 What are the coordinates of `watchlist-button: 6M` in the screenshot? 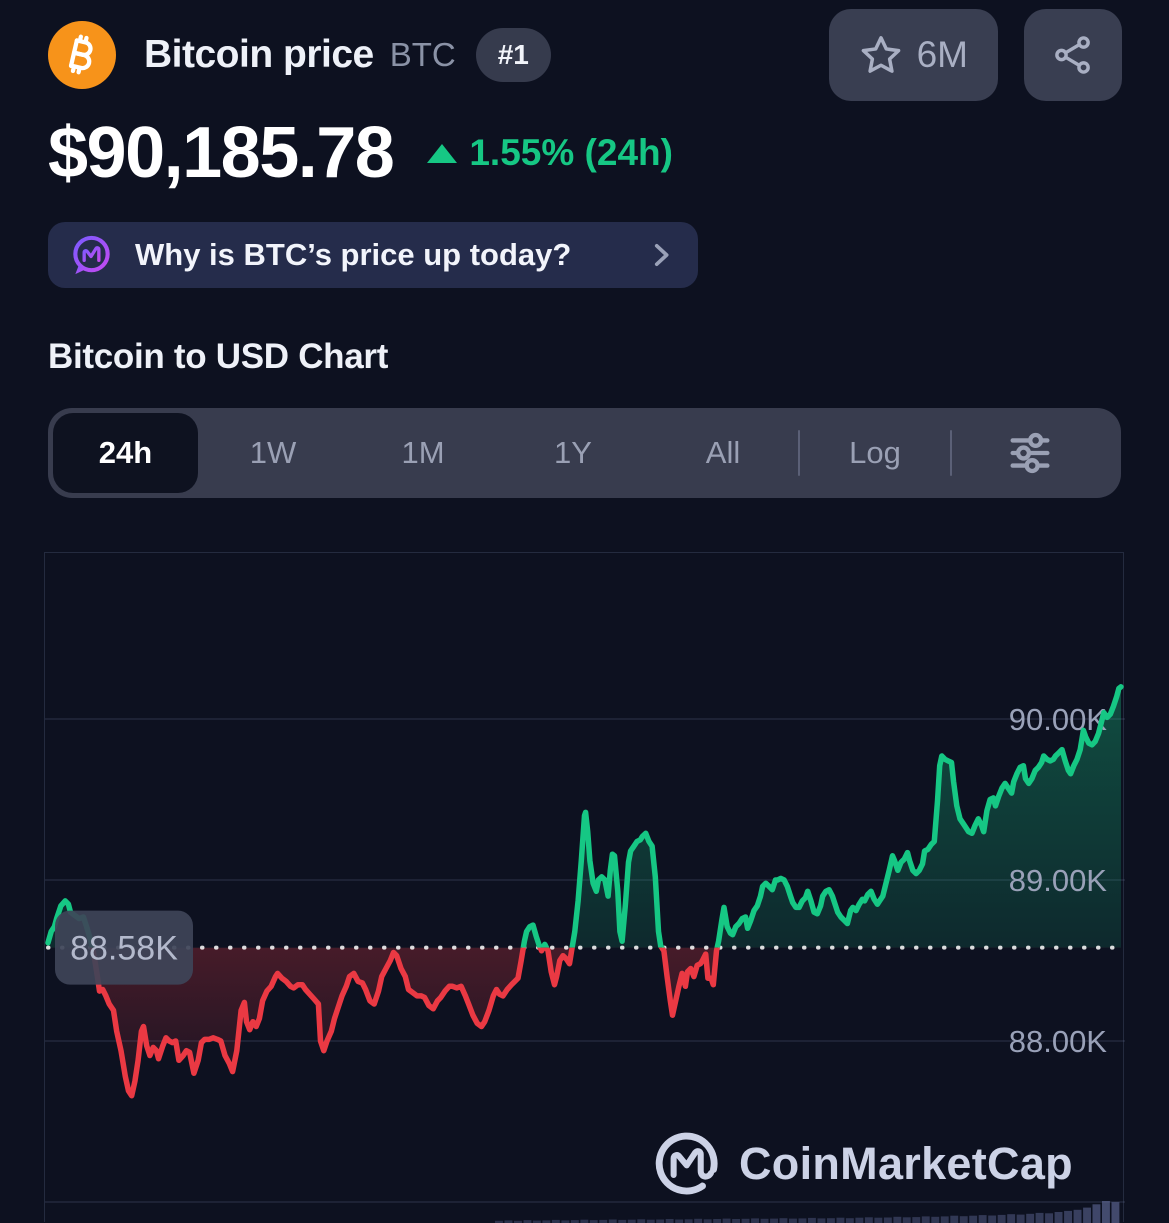 It's located at (913, 55).